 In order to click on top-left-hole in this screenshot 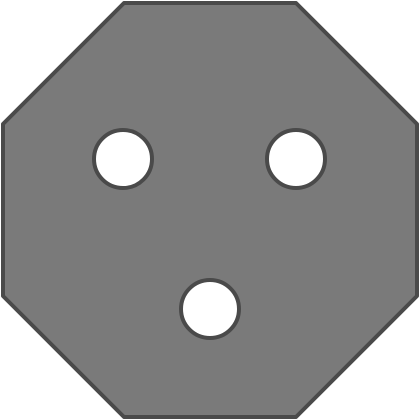, I will do `click(123, 159)`.